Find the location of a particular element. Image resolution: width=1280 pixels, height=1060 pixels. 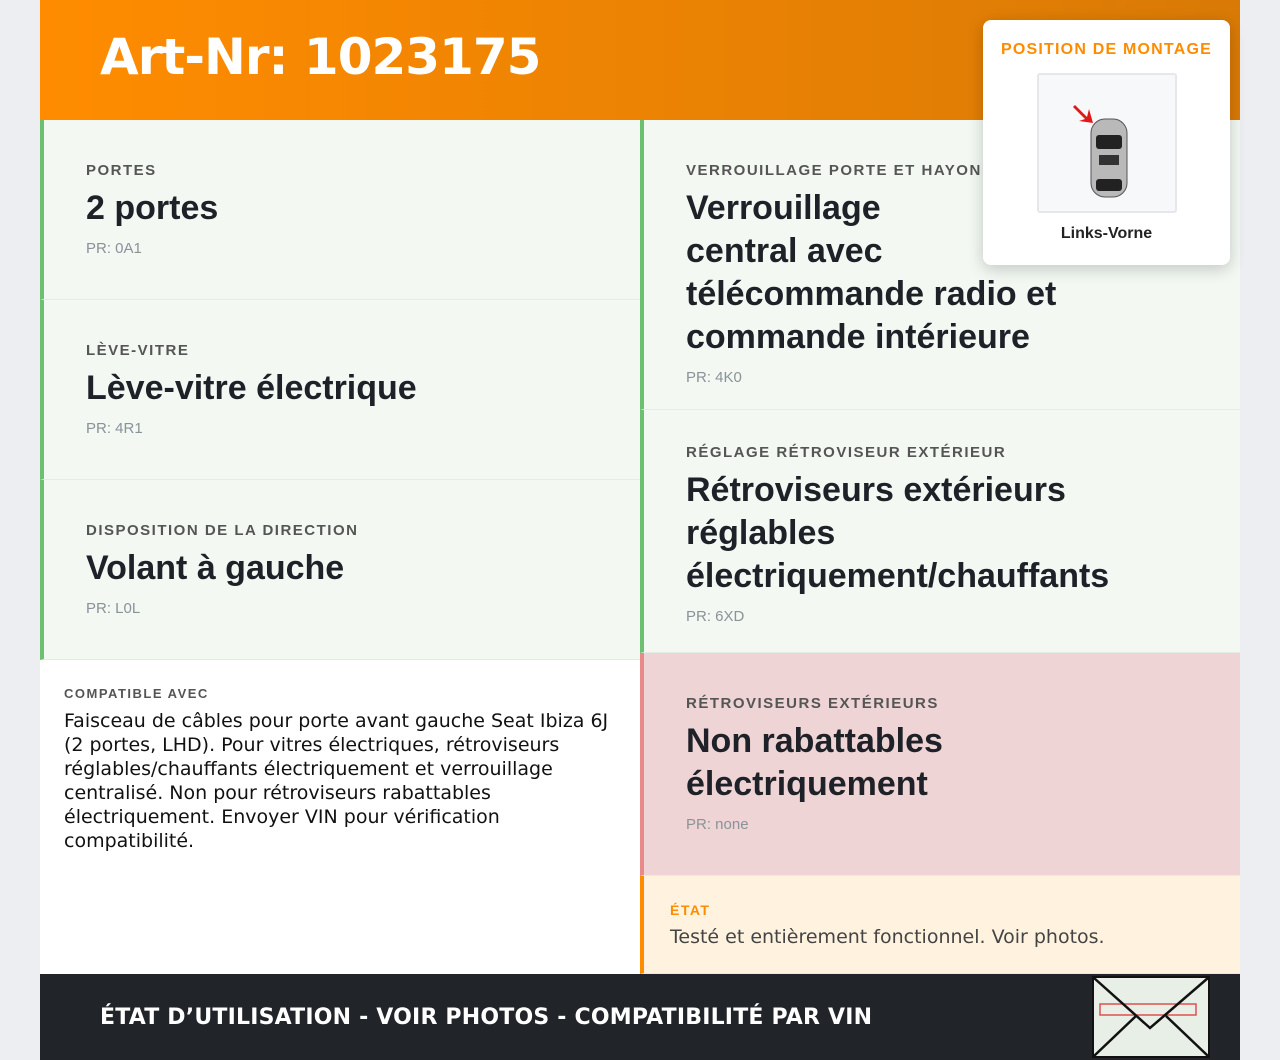

spec-label: Lève-vitre is located at coordinates (138, 350).